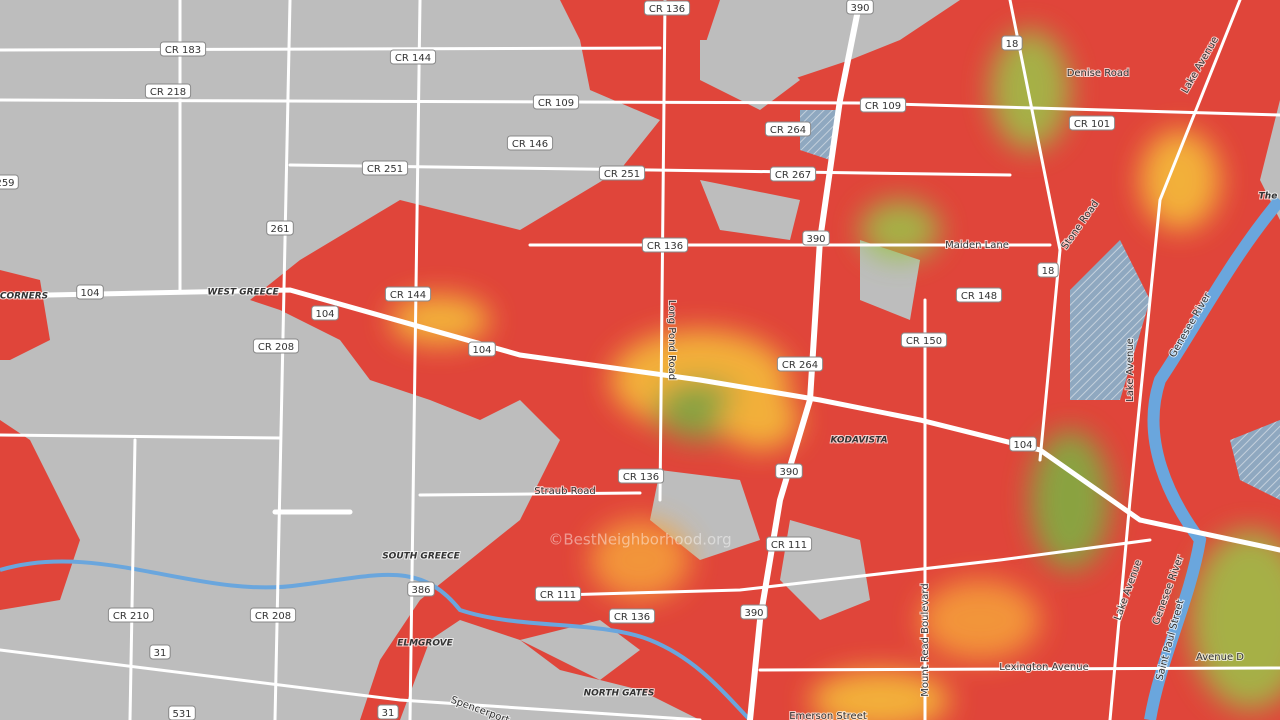 This screenshot has width=1280, height=720. I want to click on shield-label: CR 148, so click(979, 296).